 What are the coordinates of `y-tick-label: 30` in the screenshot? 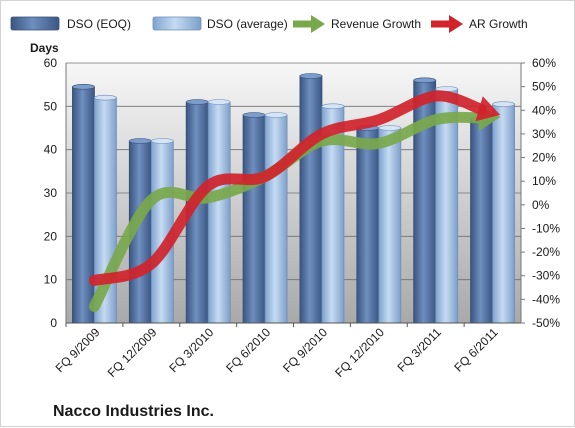 It's located at (51, 193).